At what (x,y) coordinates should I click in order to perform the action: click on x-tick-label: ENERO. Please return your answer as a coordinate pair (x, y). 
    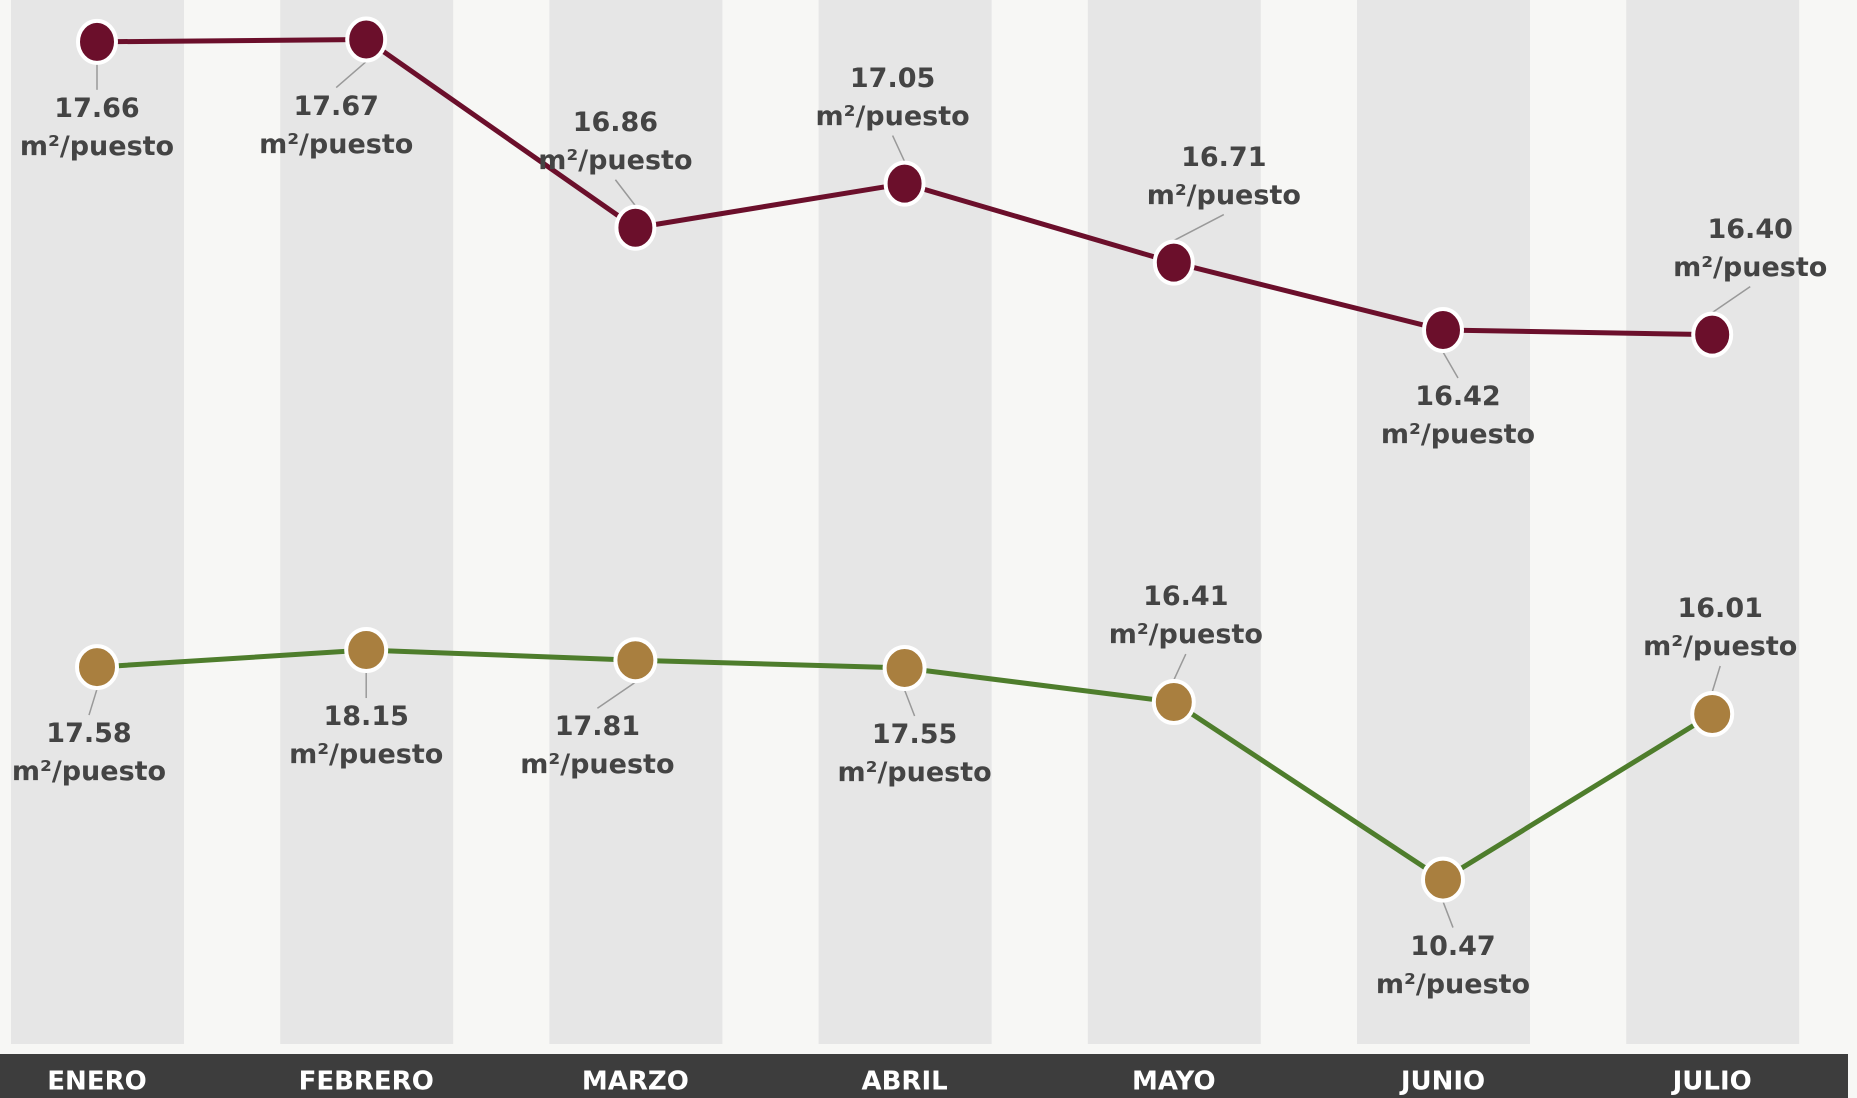
    Looking at the image, I should click on (96, 1082).